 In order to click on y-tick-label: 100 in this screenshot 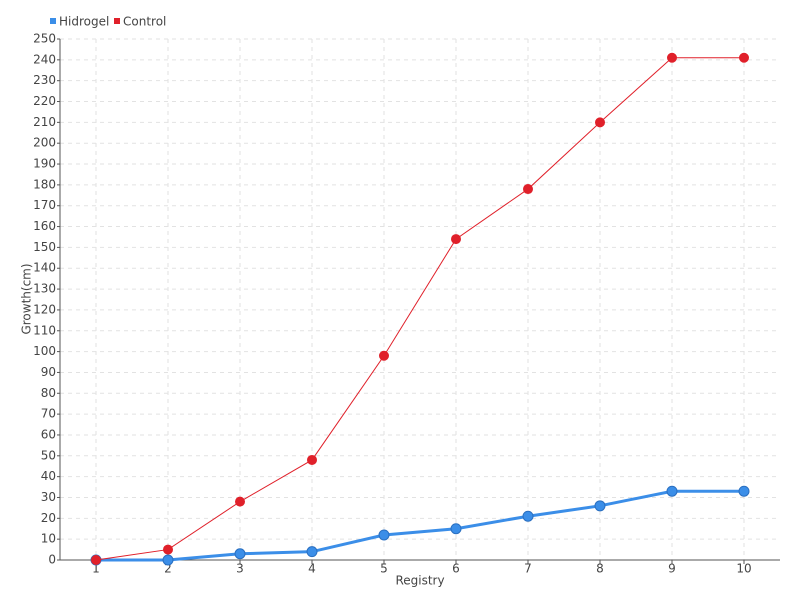, I will do `click(44, 351)`.